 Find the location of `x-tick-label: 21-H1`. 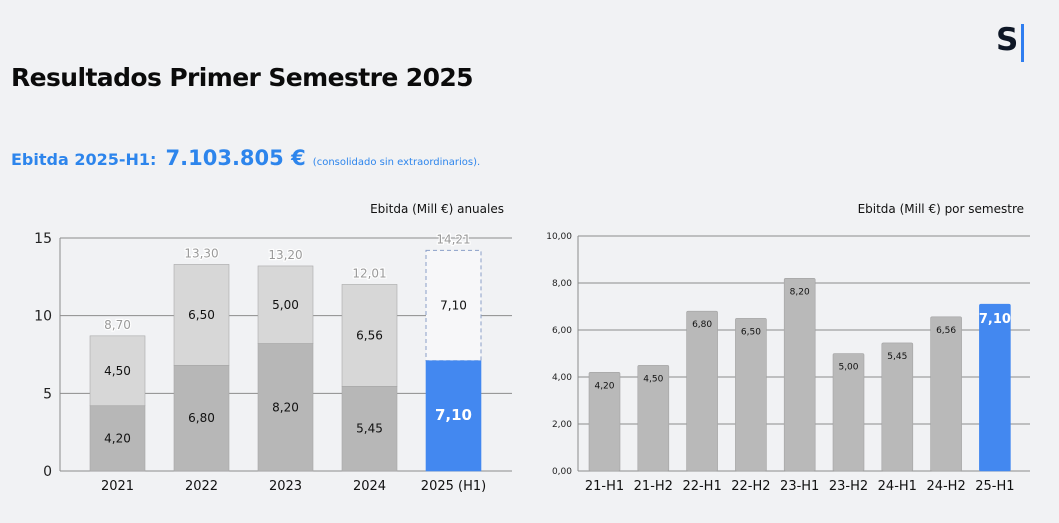

x-tick-label: 21-H1 is located at coordinates (604, 486).